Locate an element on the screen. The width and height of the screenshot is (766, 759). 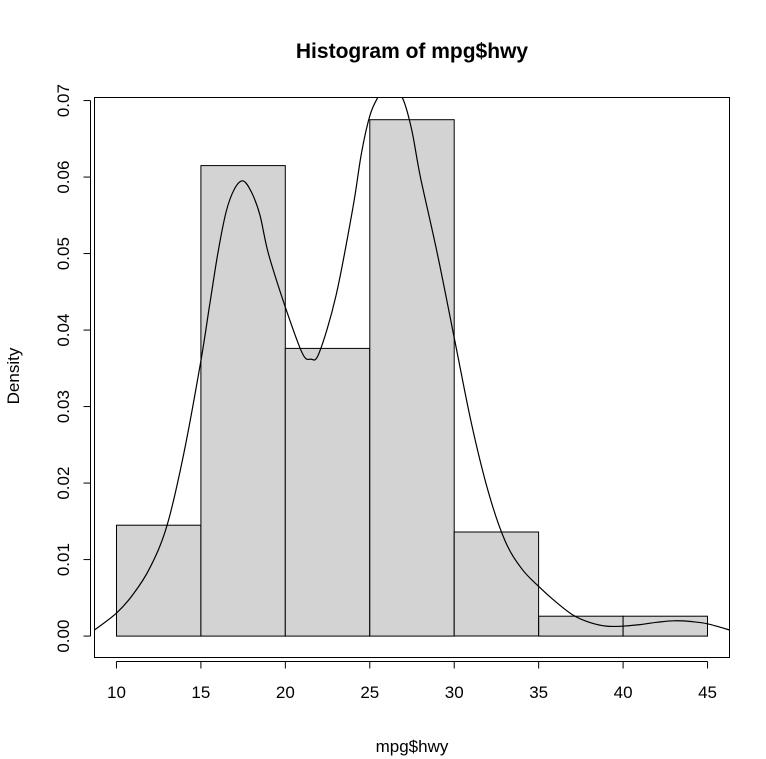
x-tick-label: 30 is located at coordinates (454, 692).